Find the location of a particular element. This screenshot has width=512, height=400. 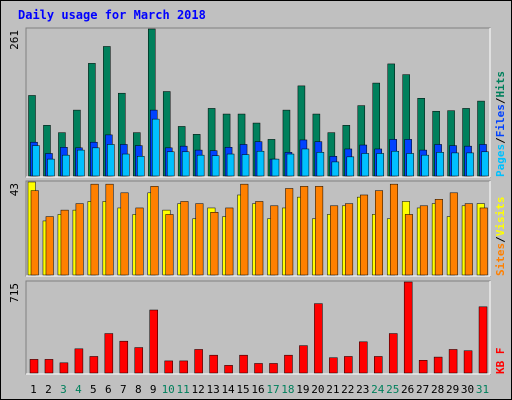

x-tick-label: 3 is located at coordinates (63, 389).